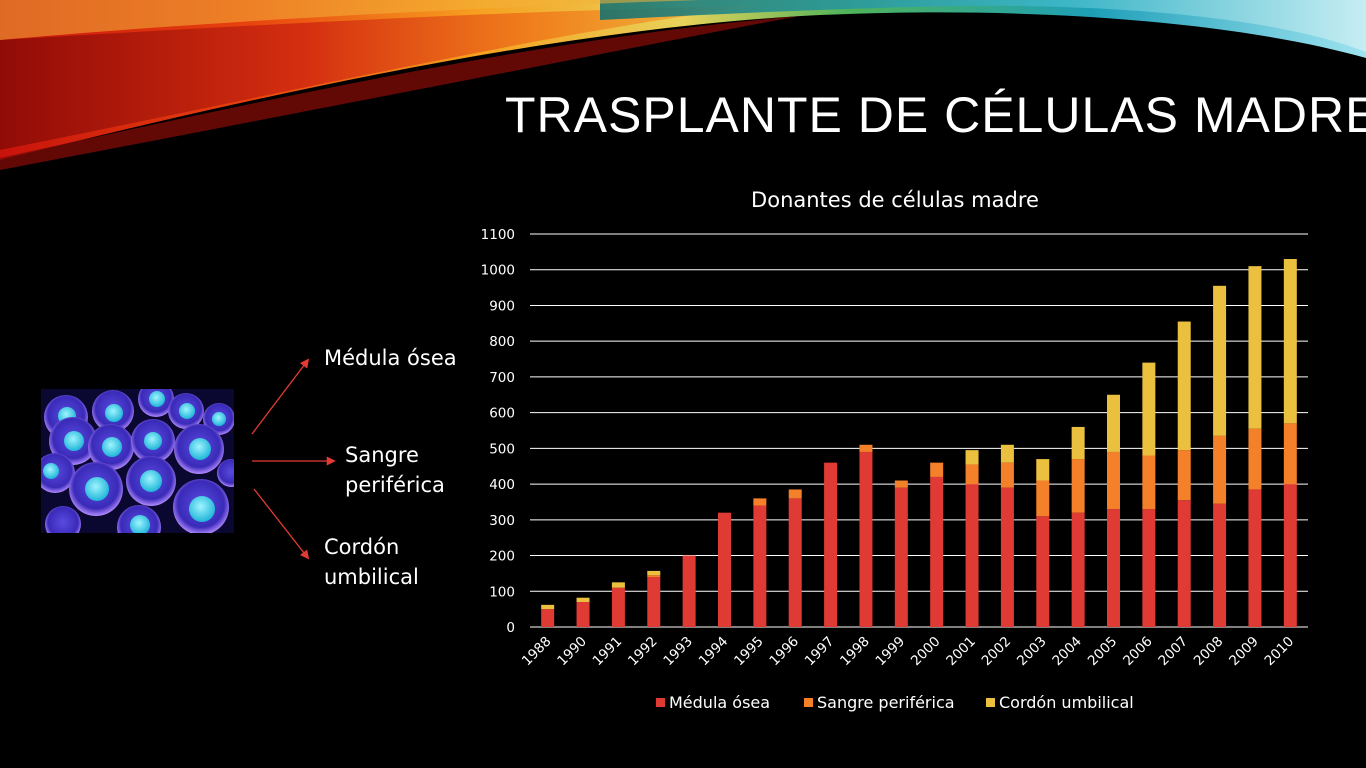 The height and width of the screenshot is (768, 1366). I want to click on x-tick-label: 2001, so click(961, 652).